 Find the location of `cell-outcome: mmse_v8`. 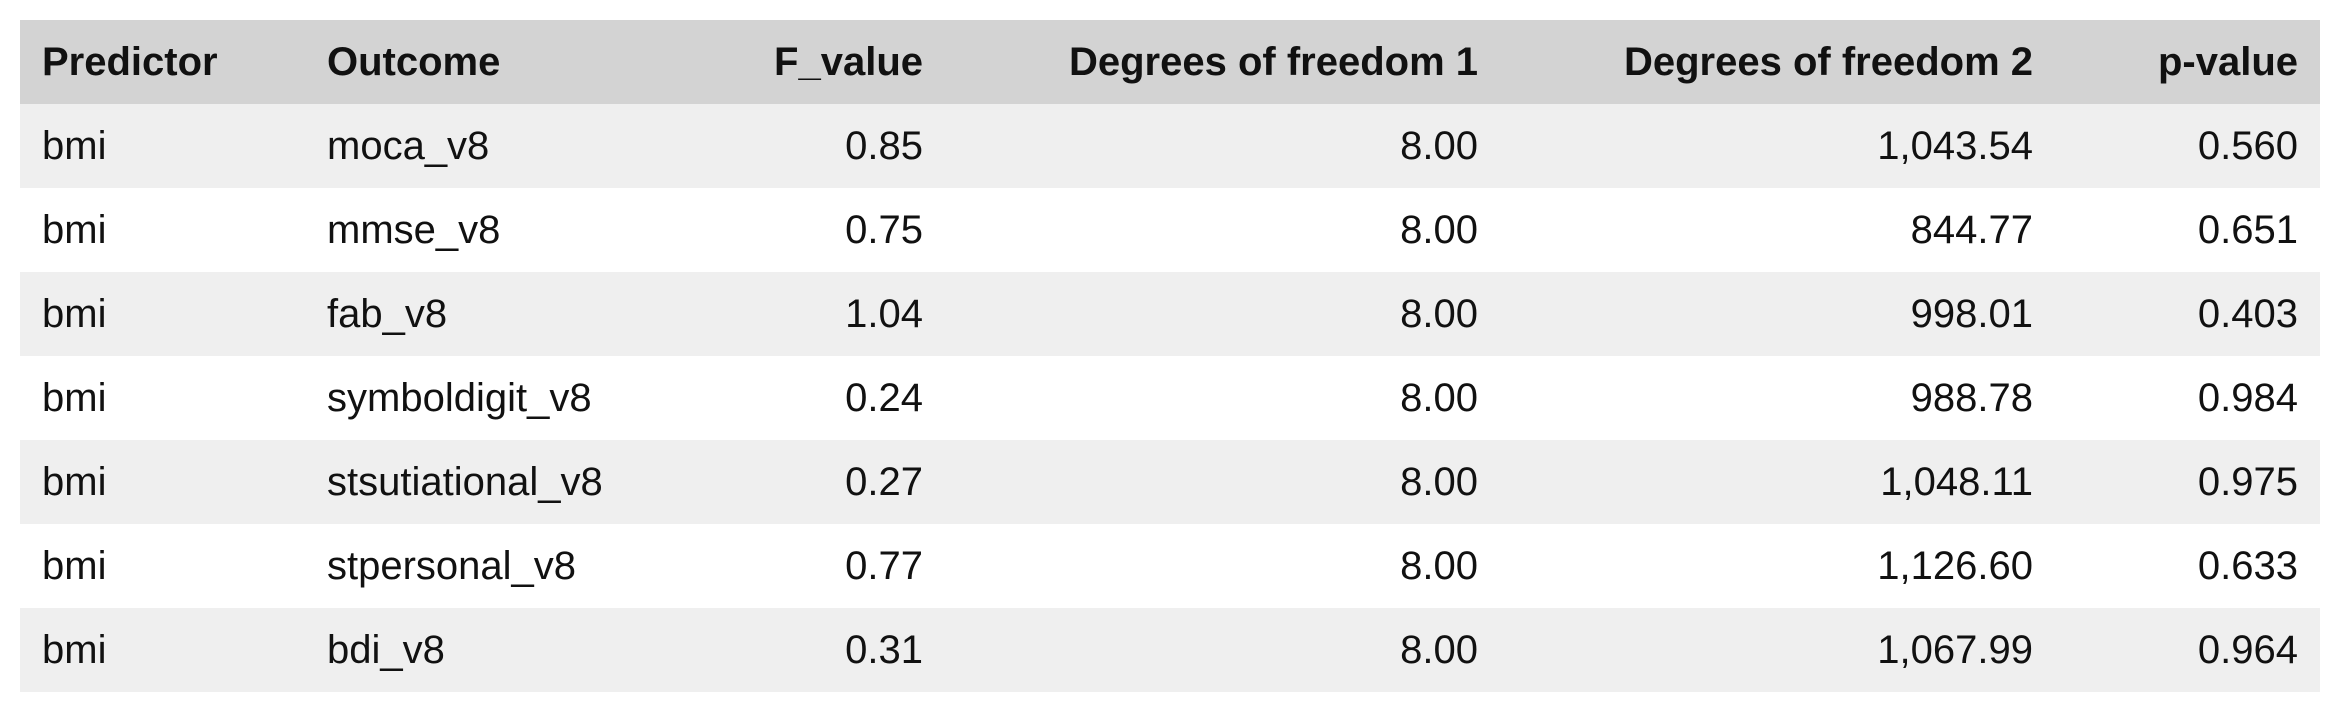

cell-outcome: mmse_v8 is located at coordinates (455, 230).